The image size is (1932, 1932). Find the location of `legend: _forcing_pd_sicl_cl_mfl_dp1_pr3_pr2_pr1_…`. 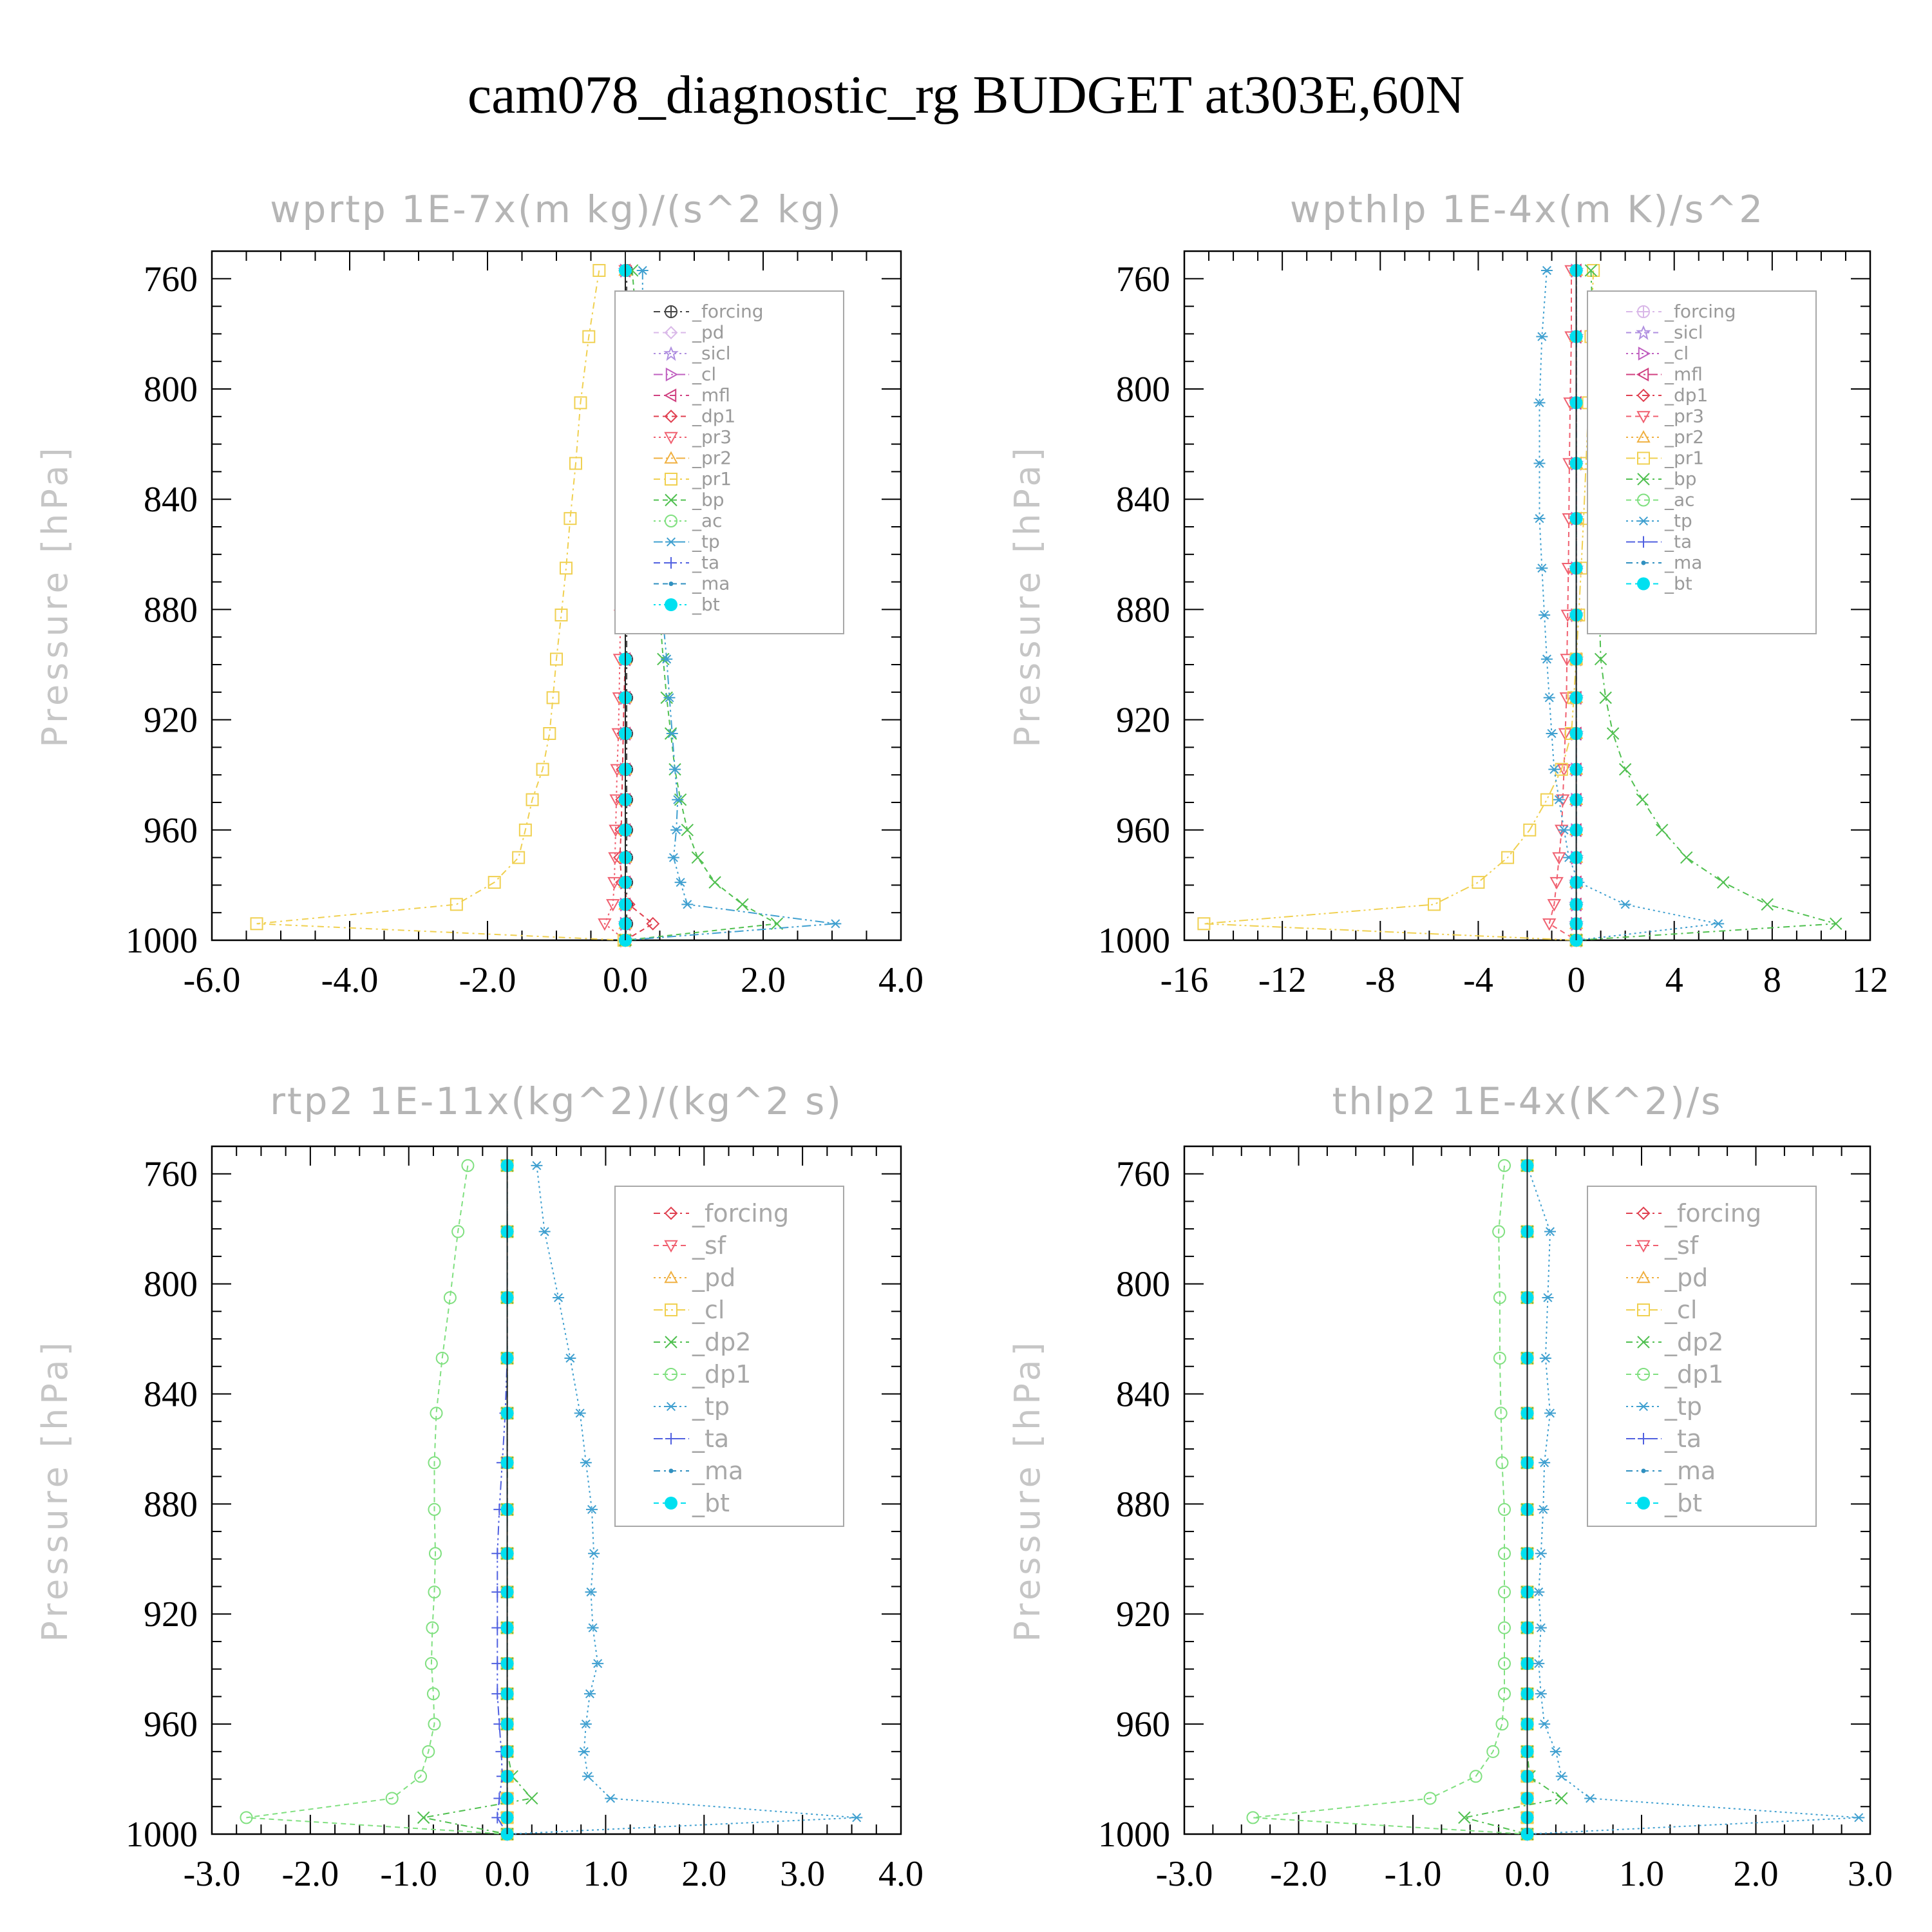

legend: _forcing_pd_sicl_cl_mfl_dp1_pr3_pr2_pr1_… is located at coordinates (729, 462).